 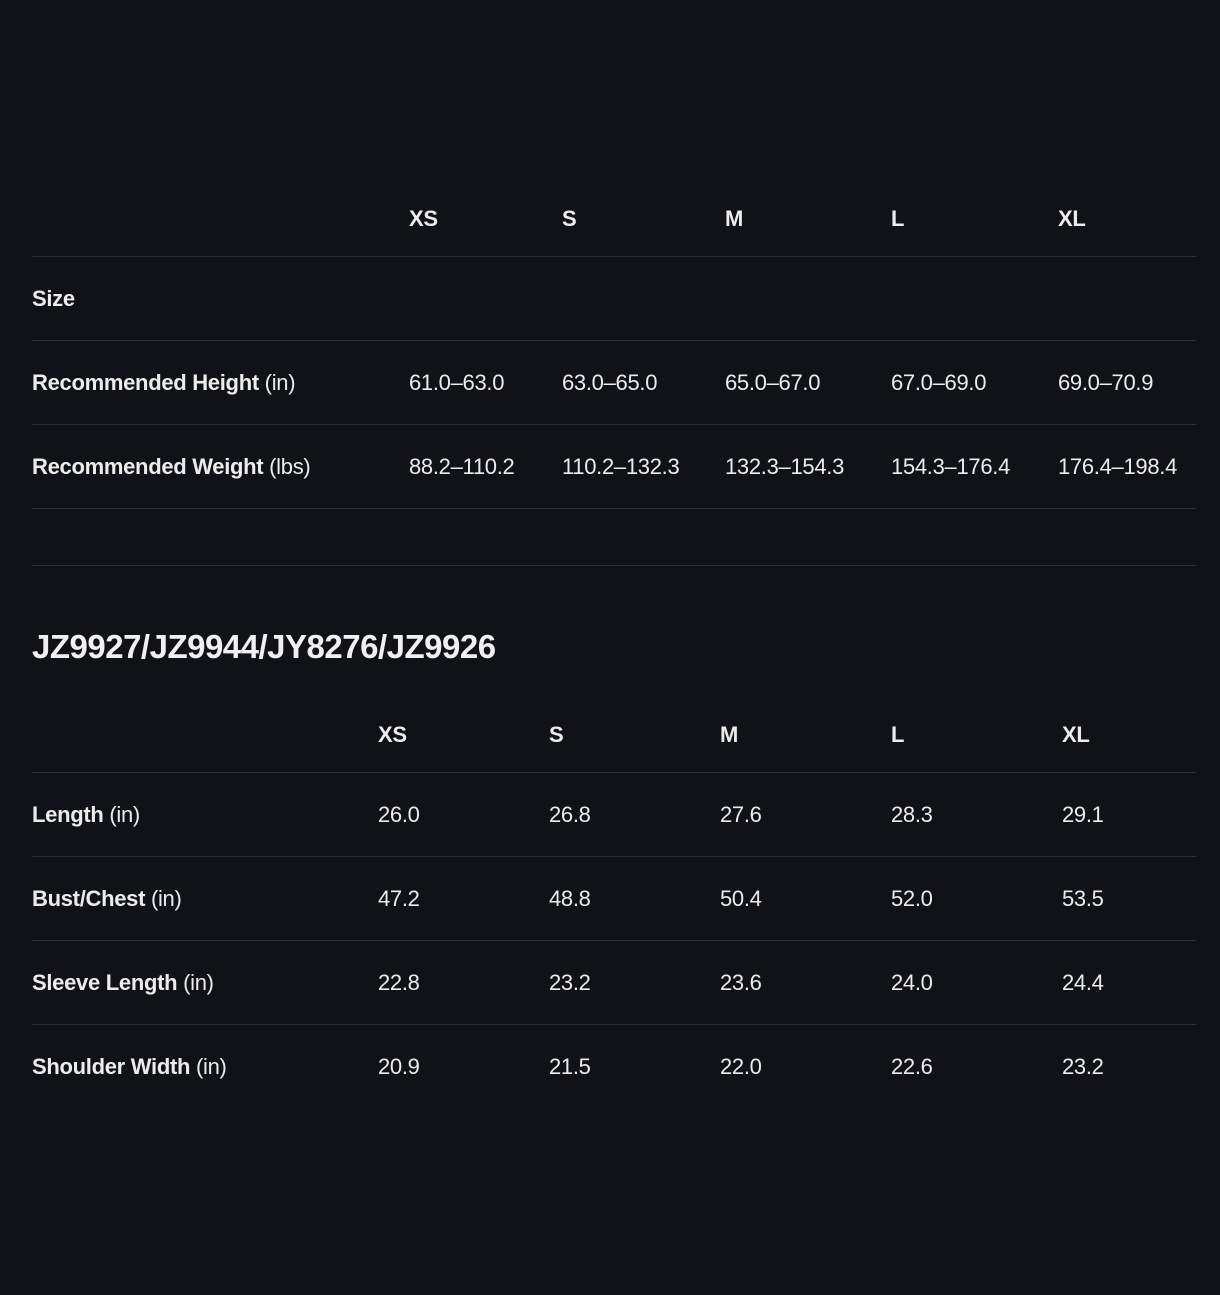 I want to click on row-label-text: Recommended Height, so click(x=145, y=382).